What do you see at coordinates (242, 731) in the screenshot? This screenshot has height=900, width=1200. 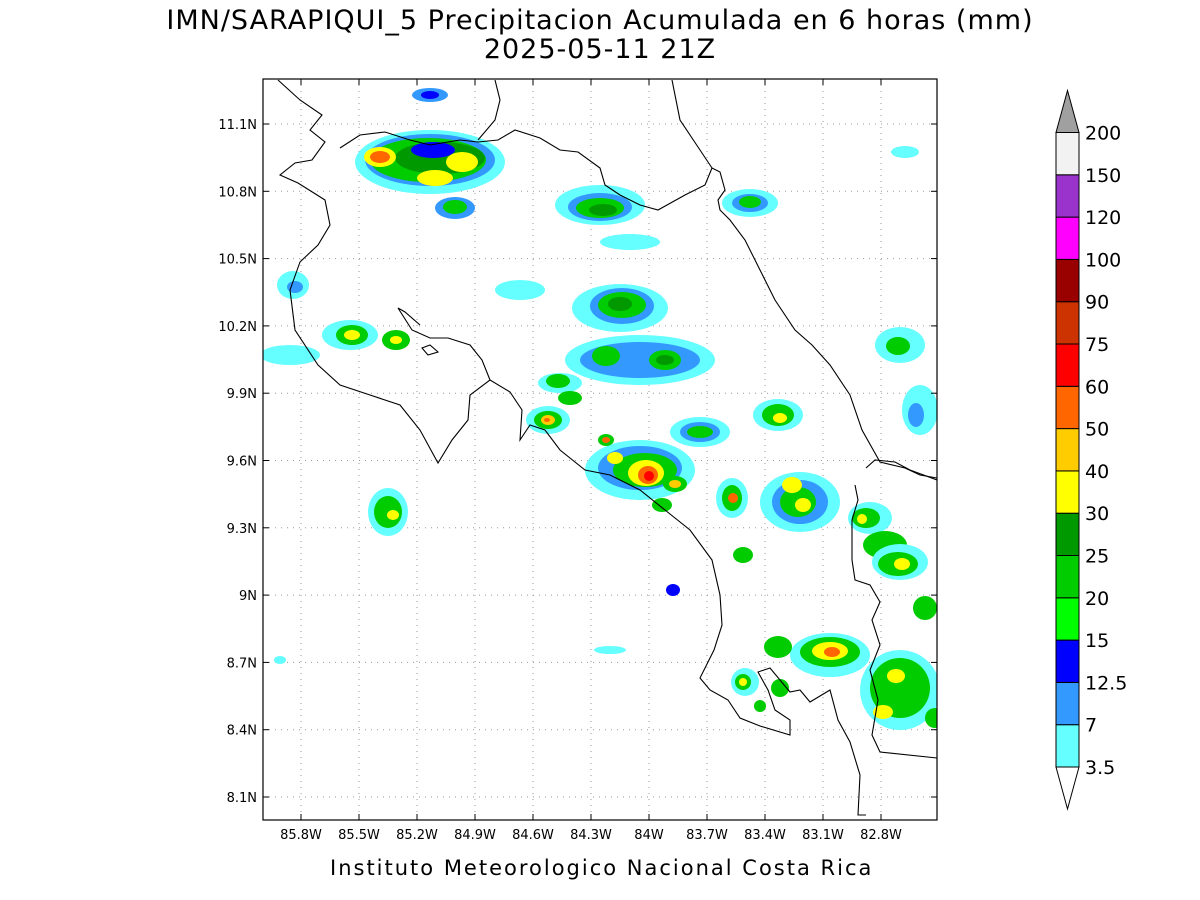 I see `lat-tick-label: 8.4N` at bounding box center [242, 731].